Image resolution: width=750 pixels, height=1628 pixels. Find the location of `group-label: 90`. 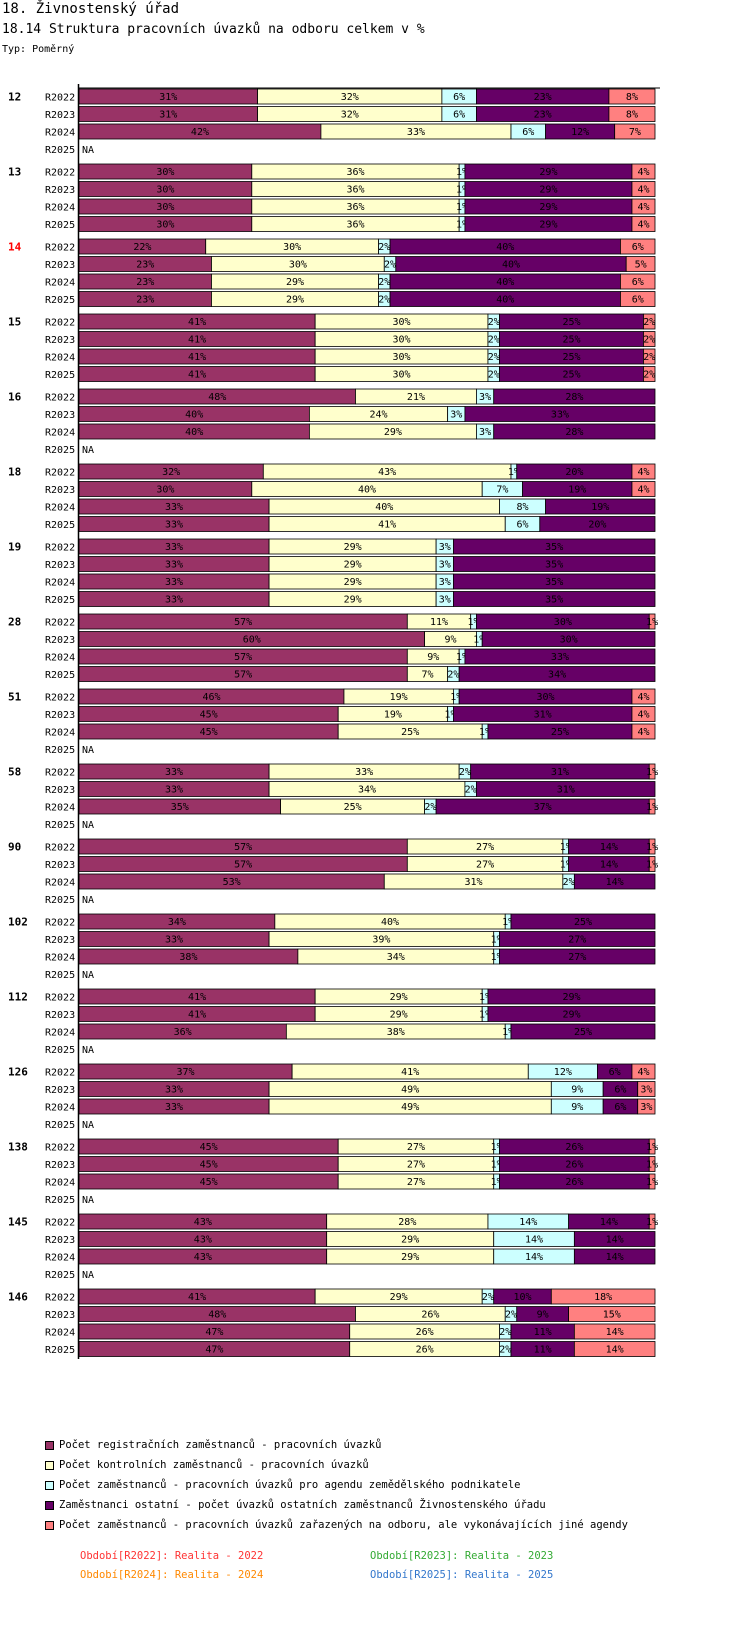

group-label: 90 is located at coordinates (14, 847).